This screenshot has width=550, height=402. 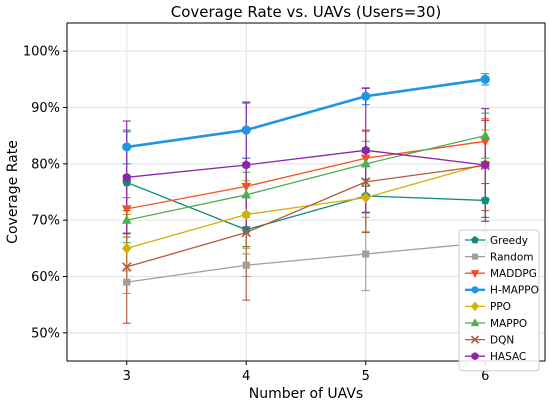 What do you see at coordinates (45, 193) in the screenshot?
I see `y-axis-ticks: 50% 60% 70% 80% 90% 100%` at bounding box center [45, 193].